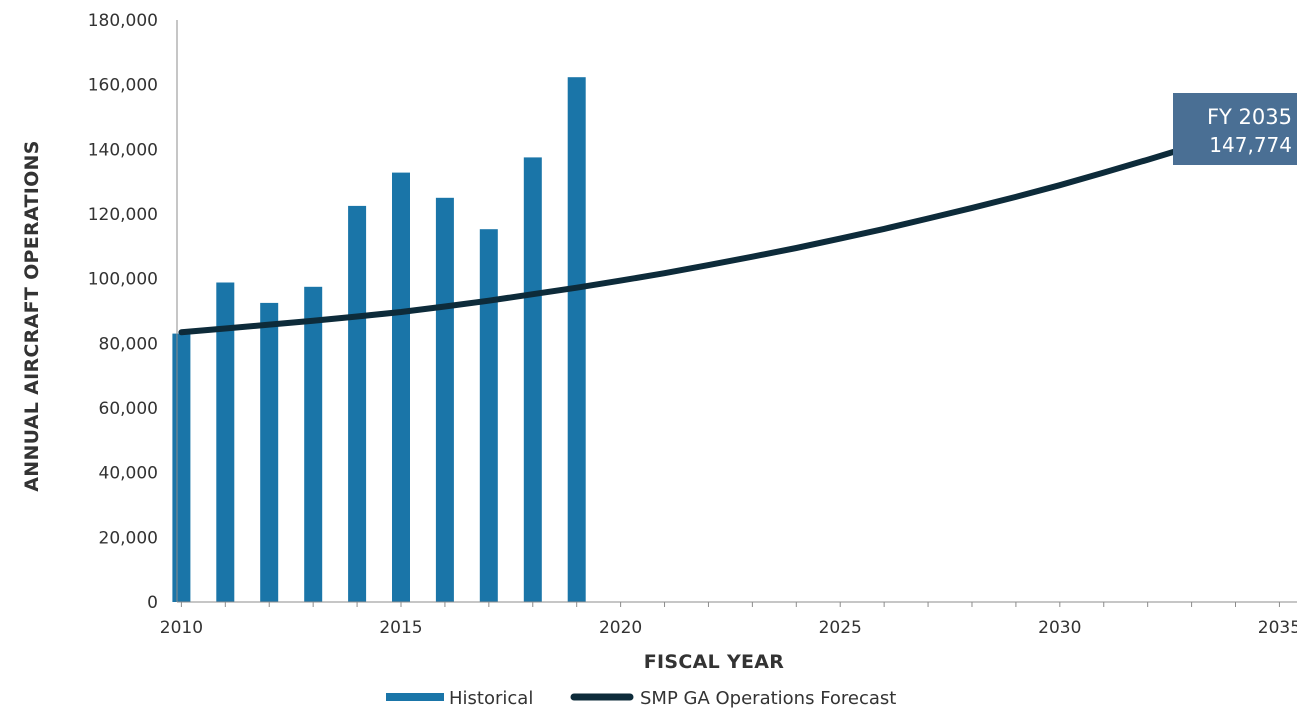 This screenshot has height=713, width=1297. I want to click on y-tick-label: 160,000, so click(123, 86).